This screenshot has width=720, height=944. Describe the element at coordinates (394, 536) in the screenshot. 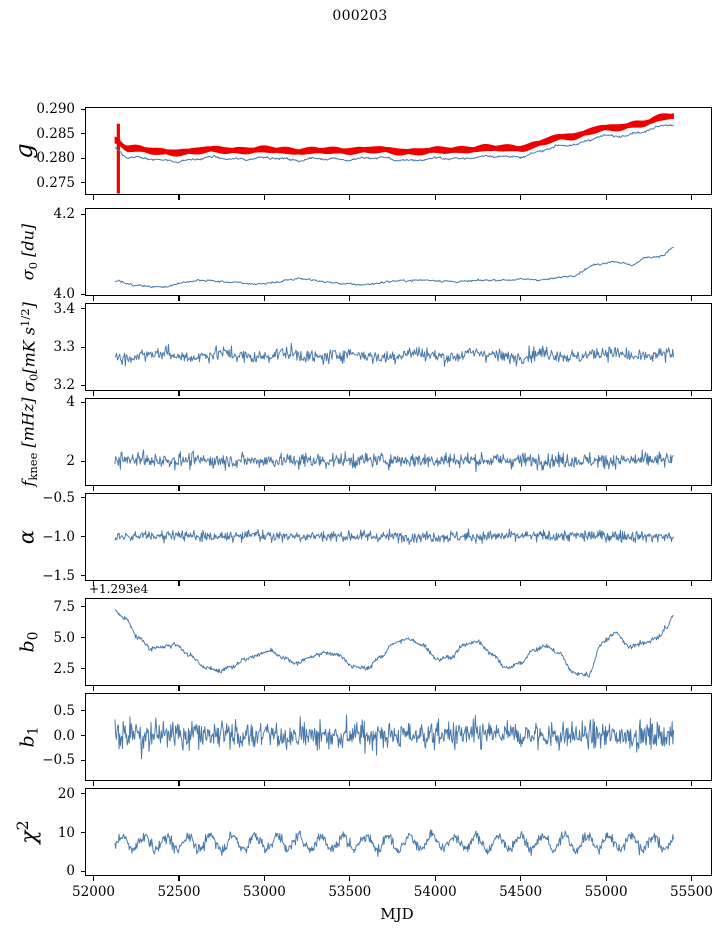

I see `series-alpha` at that location.